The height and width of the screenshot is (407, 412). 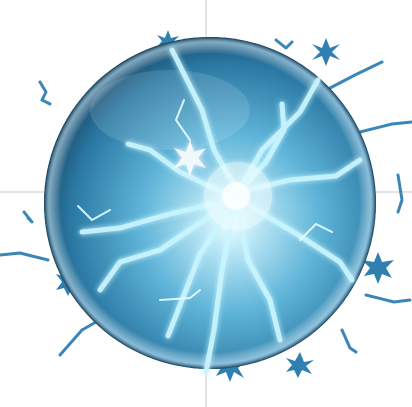 What do you see at coordinates (45, 93) in the screenshot?
I see `tendril-left-upper` at bounding box center [45, 93].